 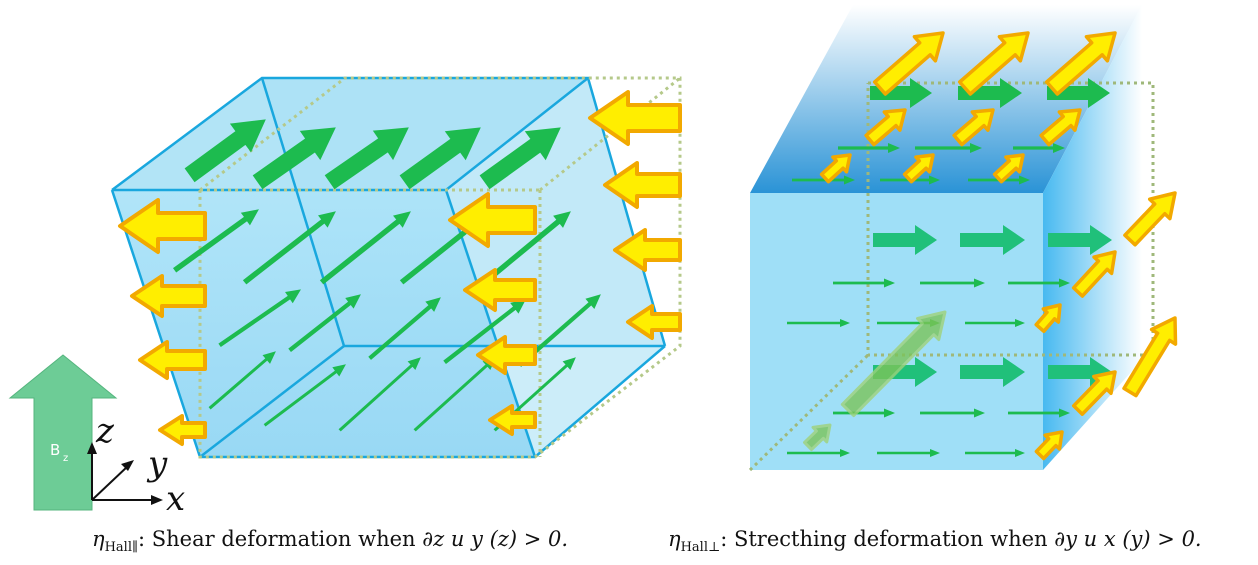 I want to click on caption-text: : Shear deformation when ∂, so click(x=286, y=539).